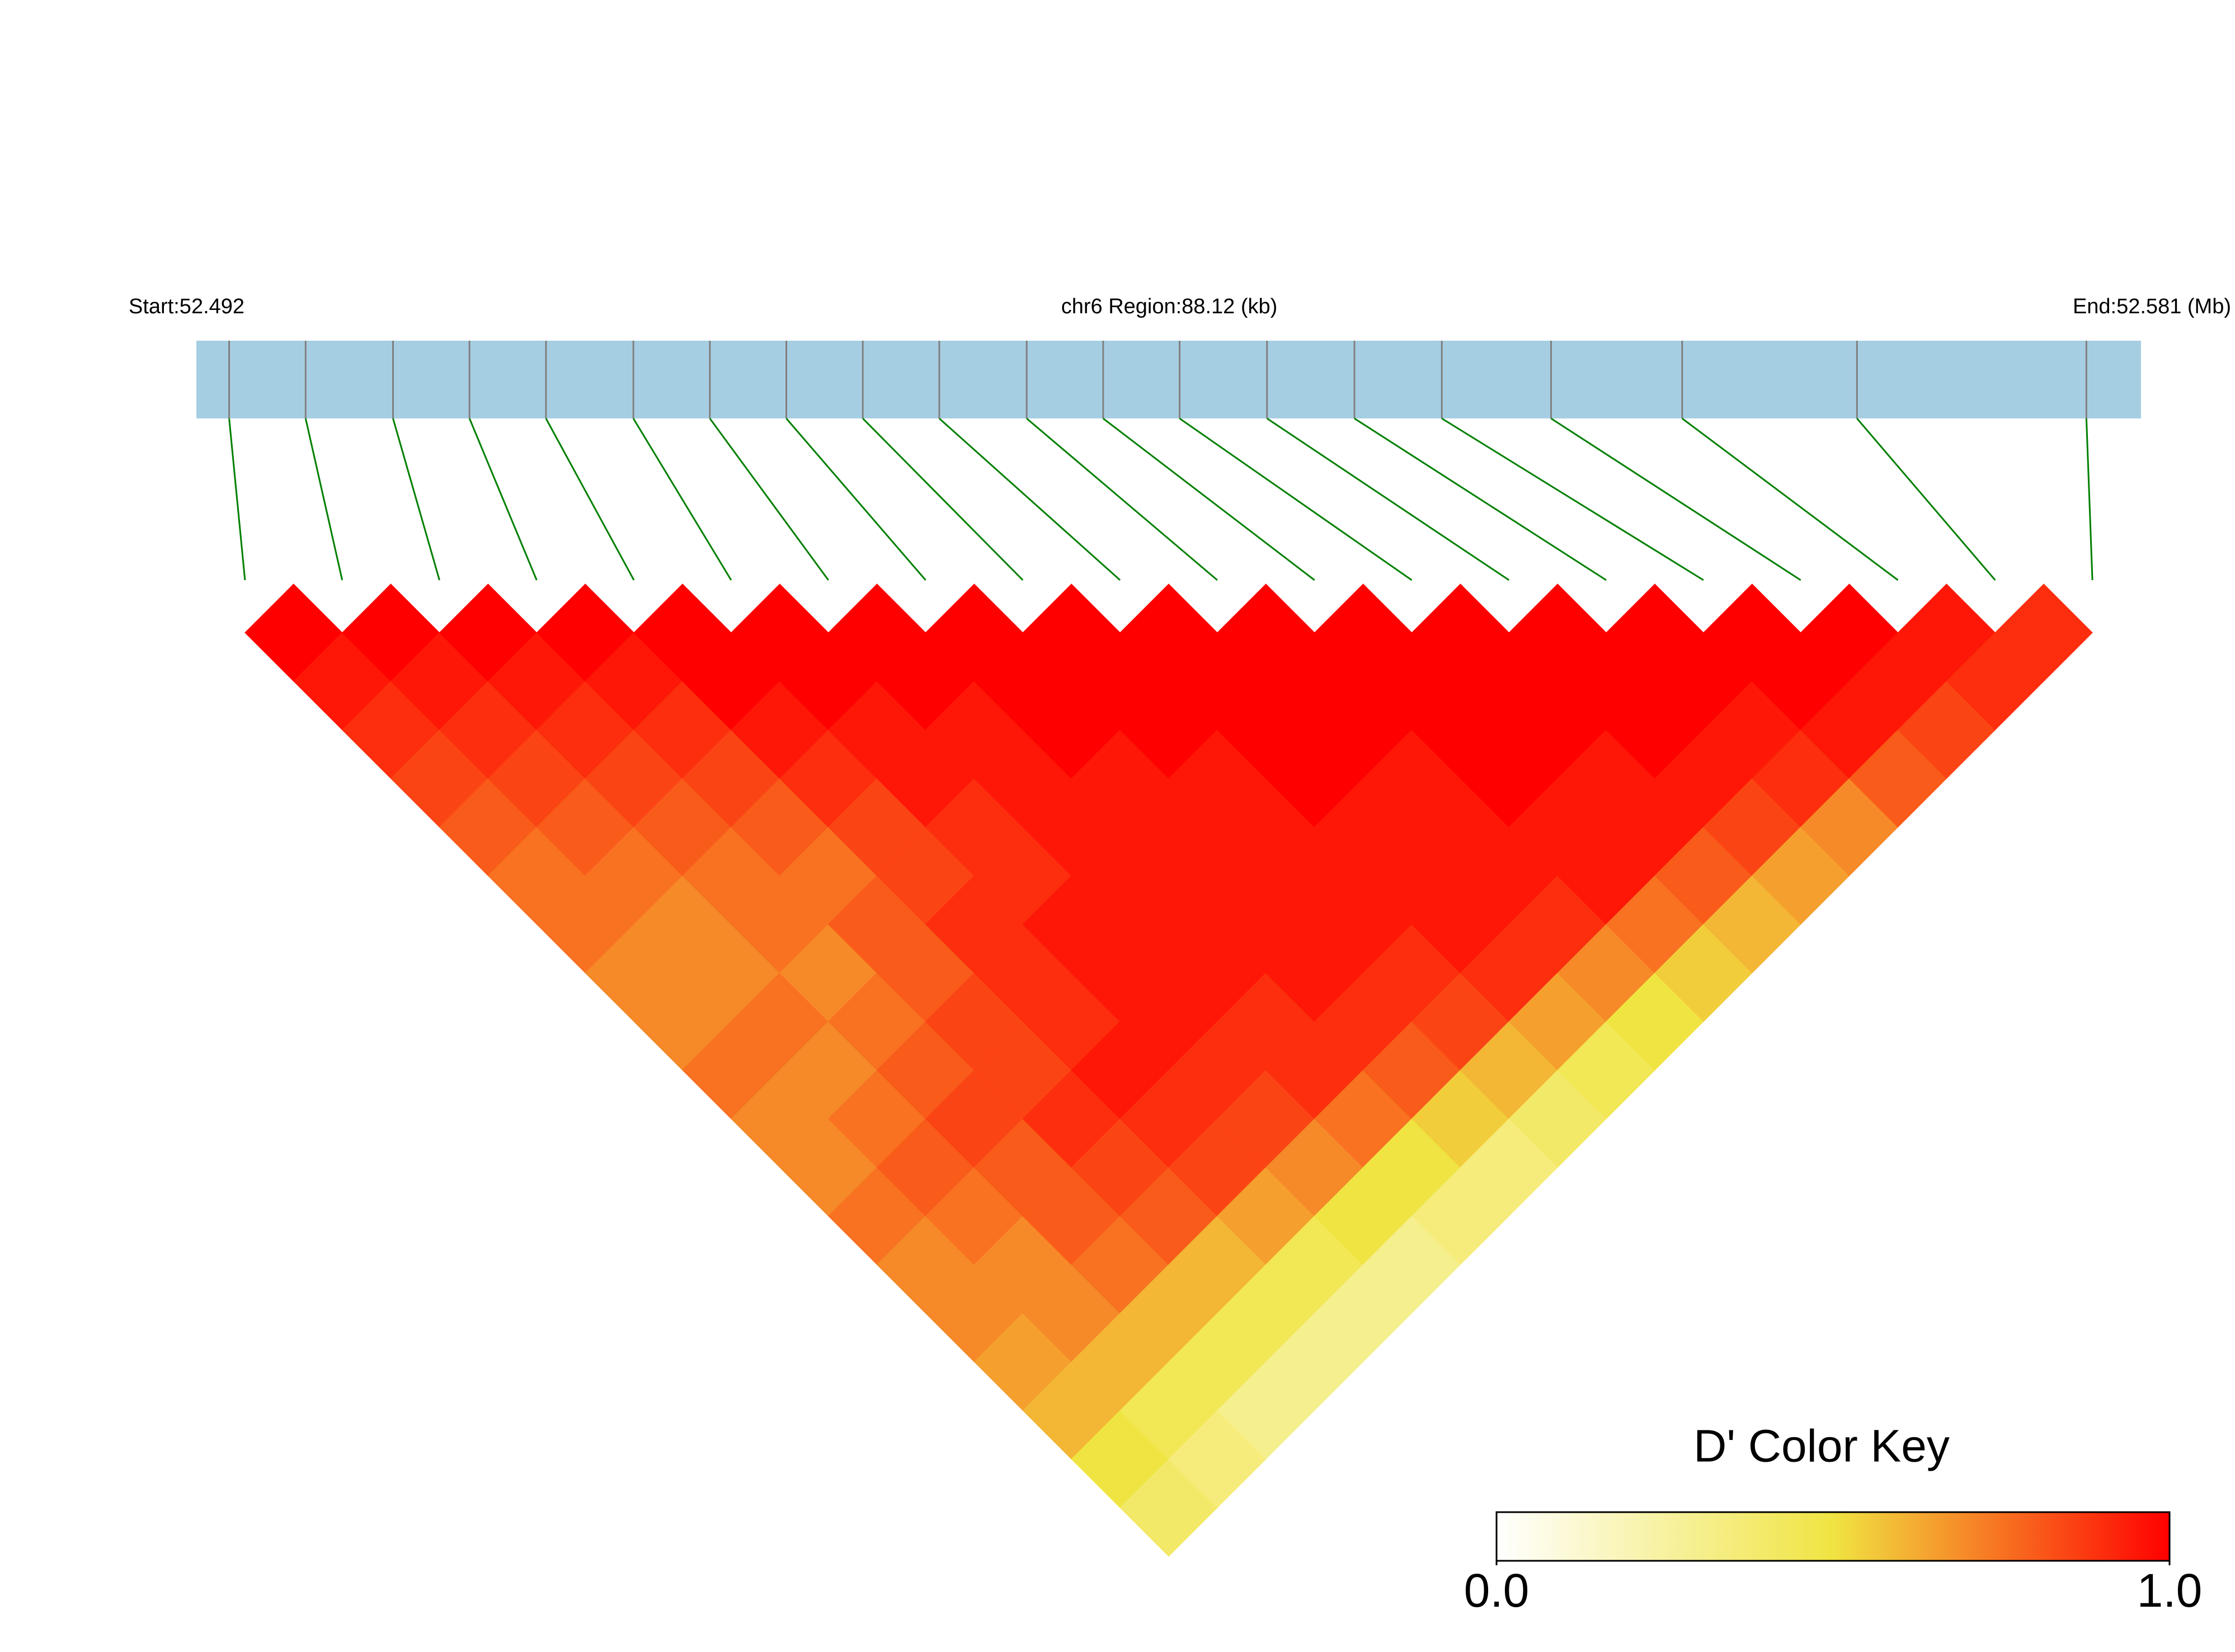 This screenshot has width=2235, height=1652. Describe the element at coordinates (2152, 306) in the screenshot. I see `end-label: End:52.581 (Mb)` at that location.